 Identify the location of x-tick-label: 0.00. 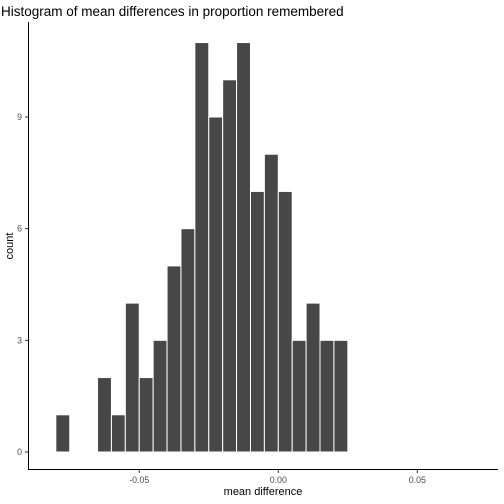
(278, 480).